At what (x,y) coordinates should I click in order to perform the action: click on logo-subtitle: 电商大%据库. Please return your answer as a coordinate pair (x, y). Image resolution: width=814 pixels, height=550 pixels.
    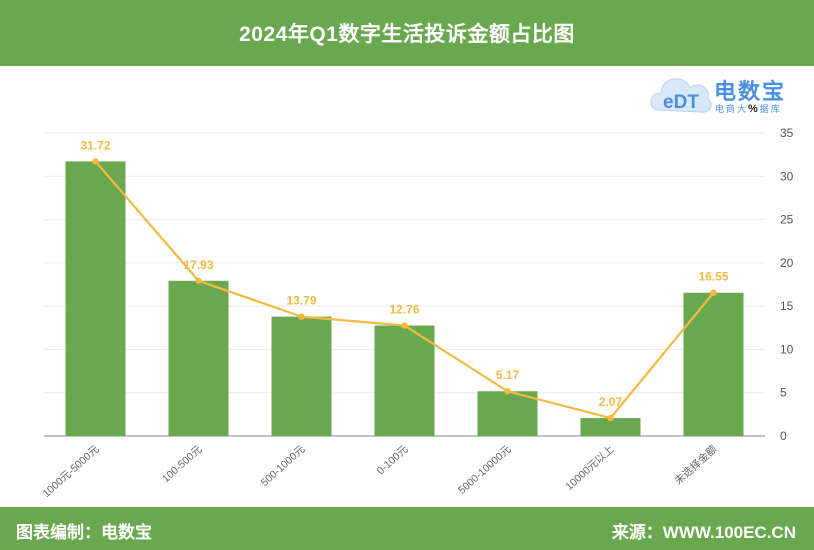
    Looking at the image, I should click on (748, 108).